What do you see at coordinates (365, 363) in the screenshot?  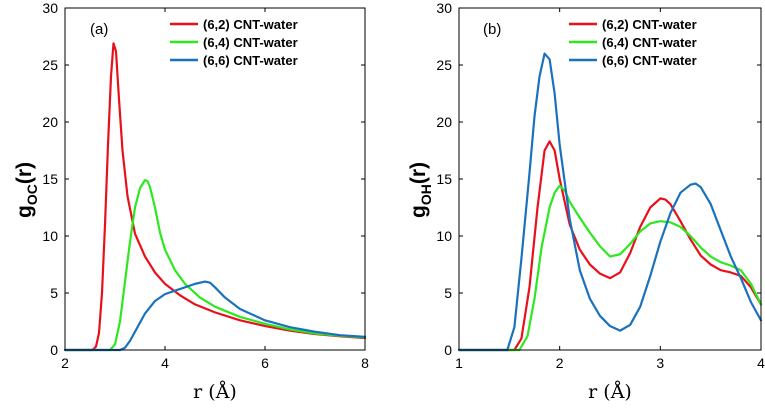 I see `x-tick-label: 8` at bounding box center [365, 363].